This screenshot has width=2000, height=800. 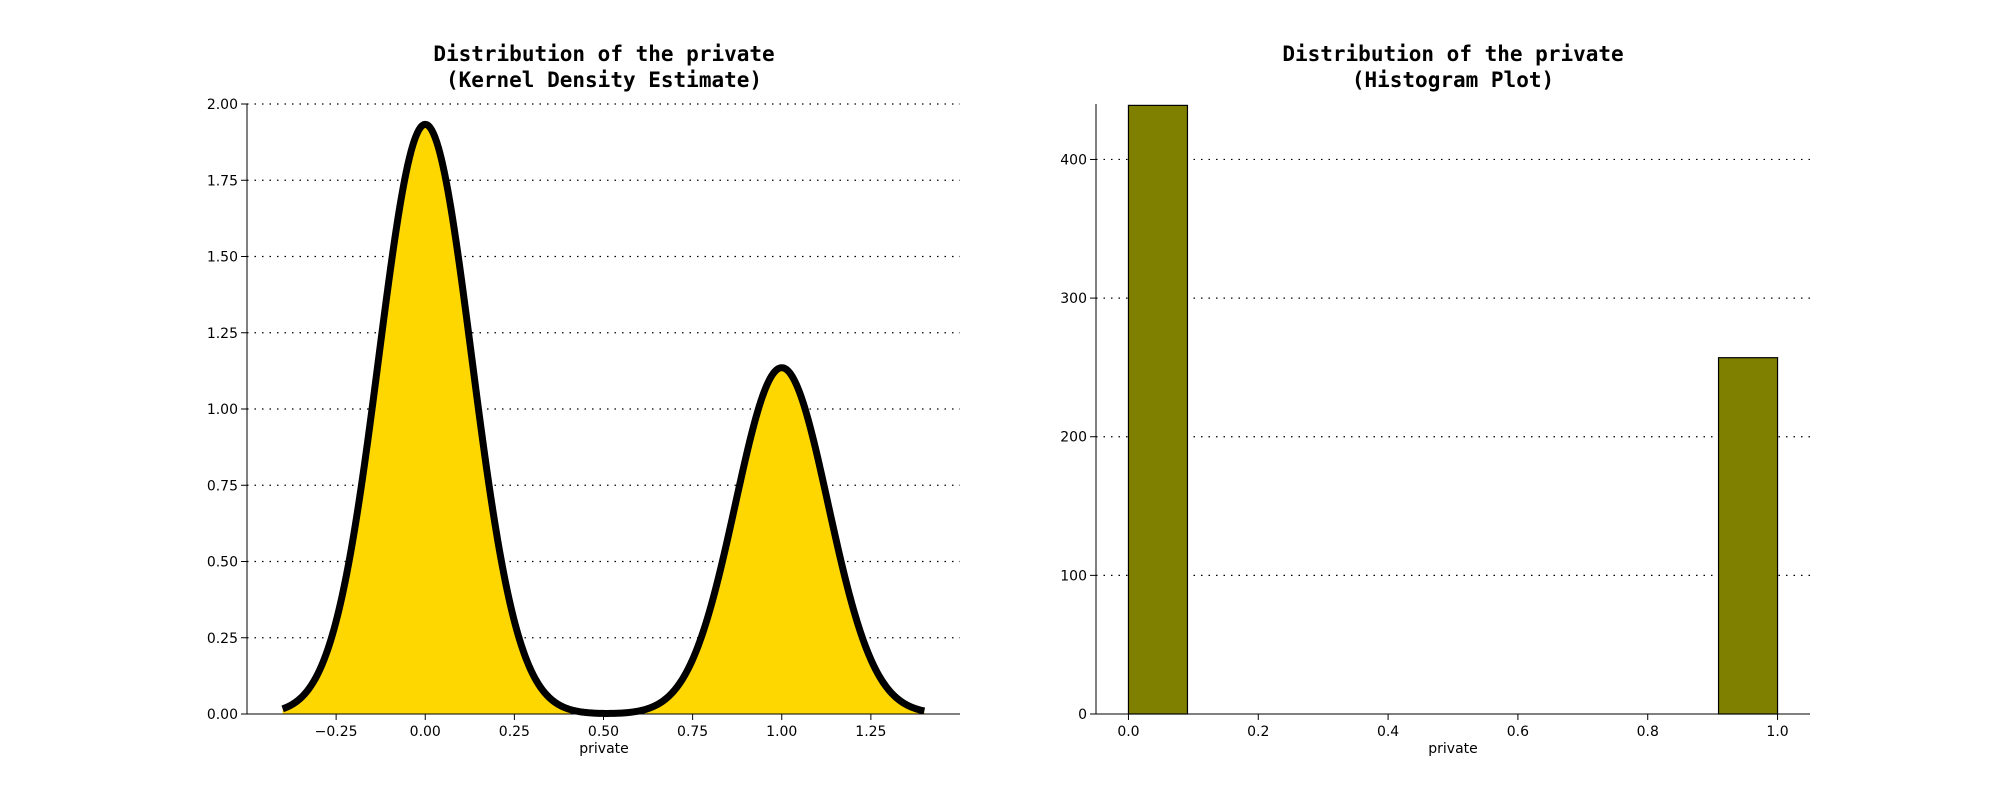 What do you see at coordinates (222, 334) in the screenshot?
I see `kde-y-tick-label: 1.25` at bounding box center [222, 334].